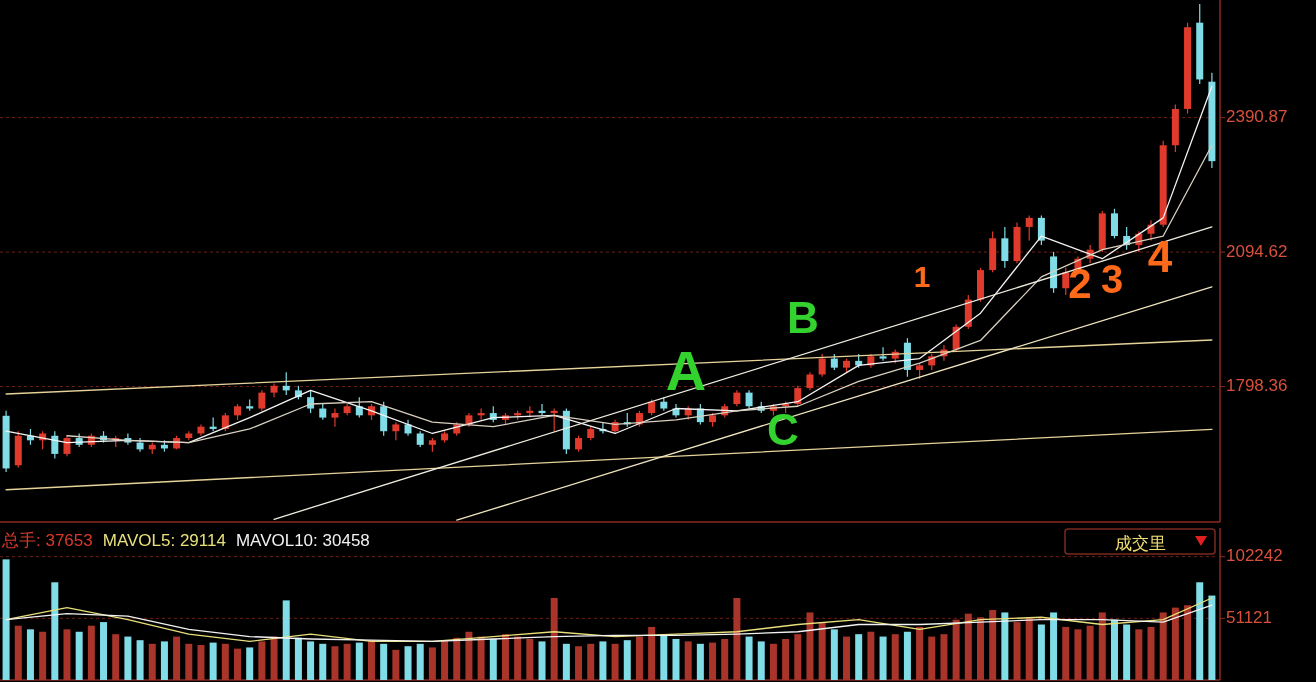 This screenshot has width=1316, height=682. Describe the element at coordinates (803, 317) in the screenshot. I see `annotation: B` at that location.